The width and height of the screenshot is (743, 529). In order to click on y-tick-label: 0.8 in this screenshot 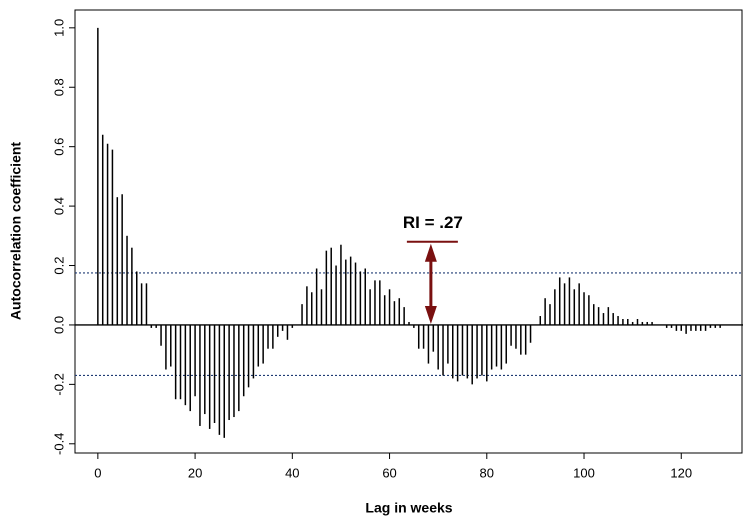, I will do `click(58, 87)`.